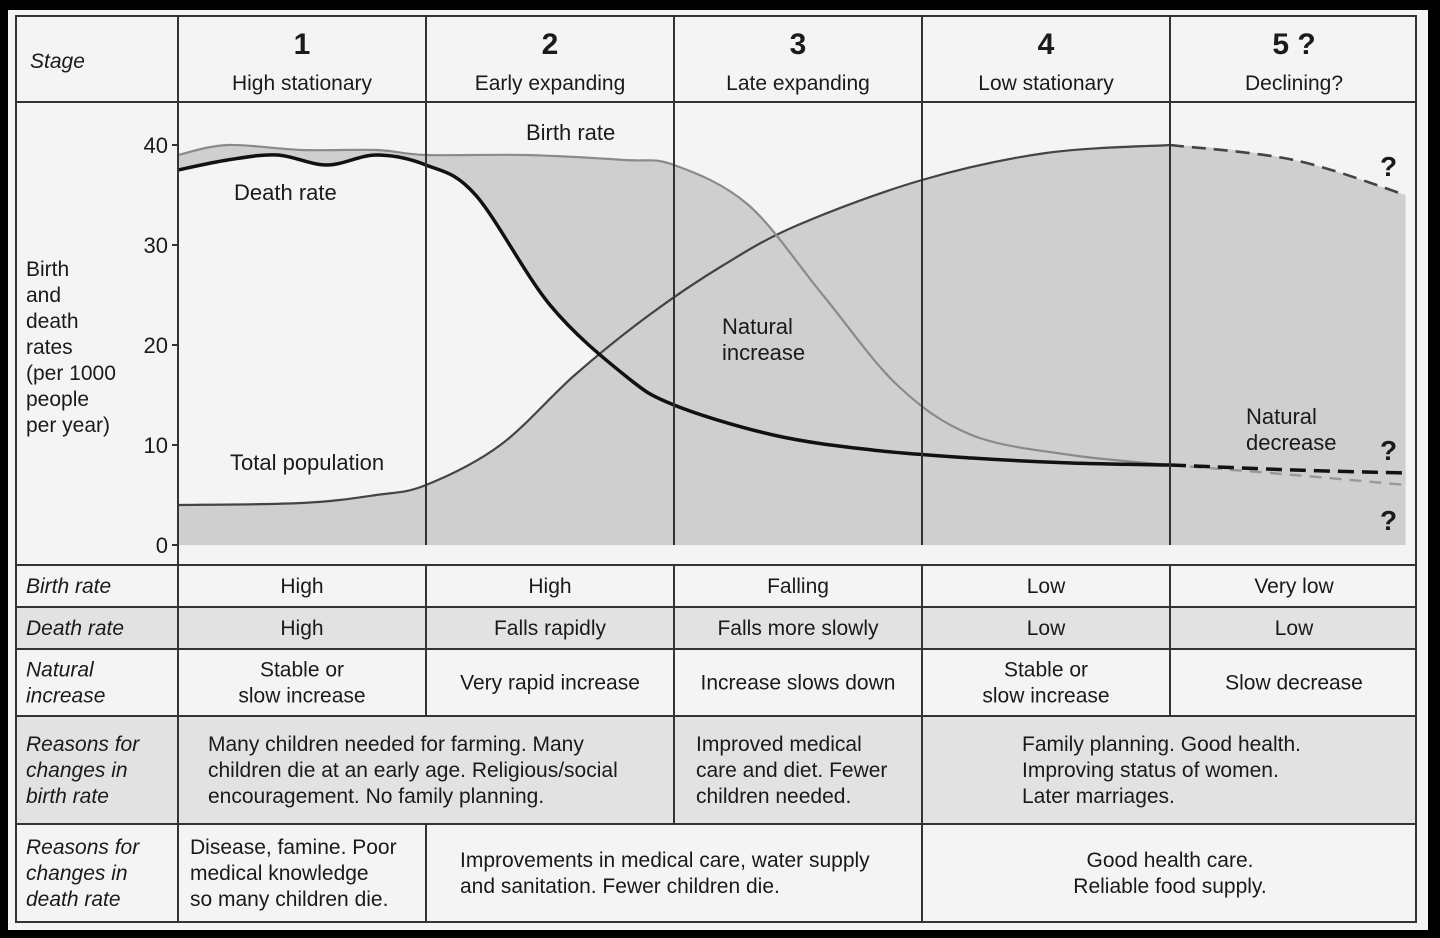 This screenshot has width=1440, height=938. What do you see at coordinates (75, 628) in the screenshot?
I see `row-label: Death rate` at bounding box center [75, 628].